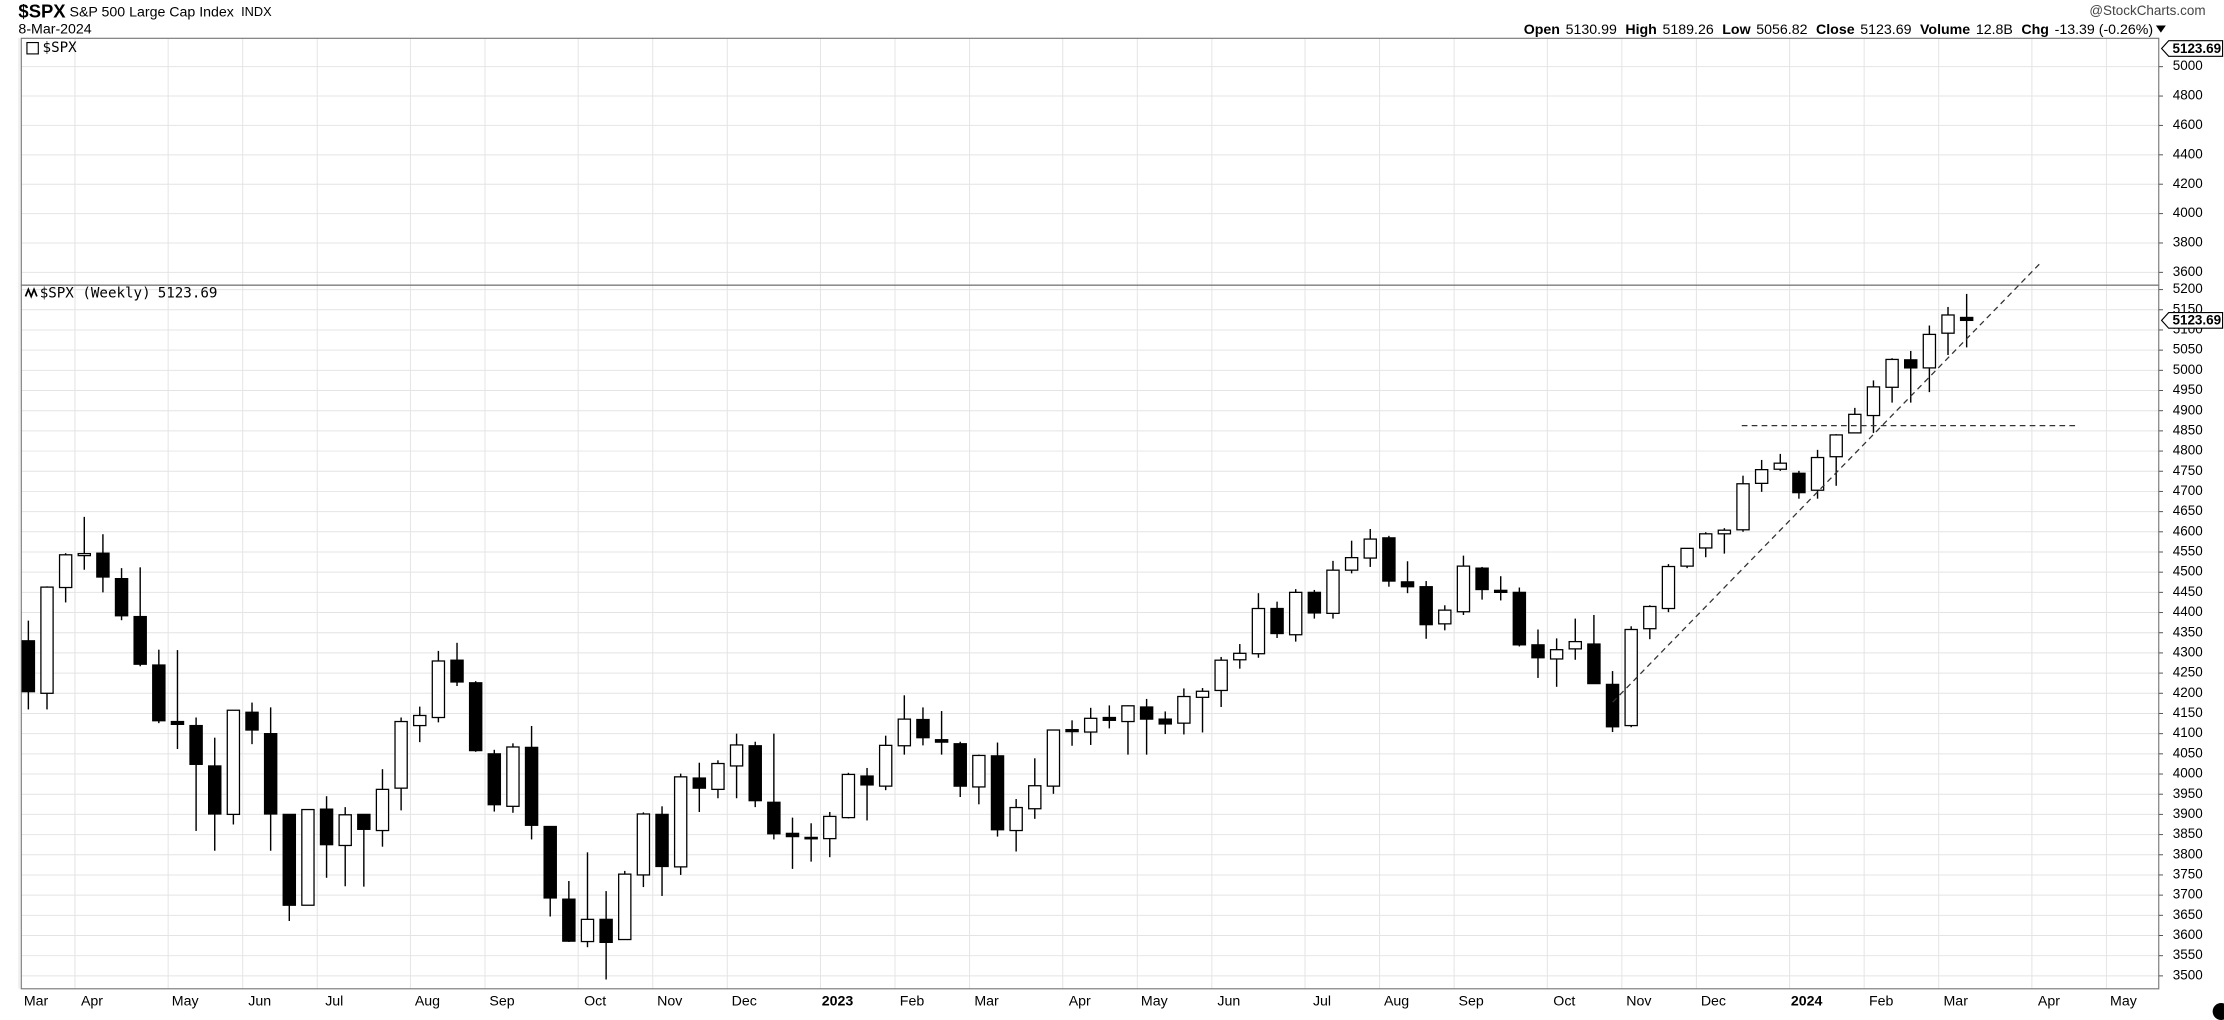 This screenshot has width=2224, height=1020. What do you see at coordinates (60, 48) in the screenshot?
I see `upper-panel-label: $SPX` at bounding box center [60, 48].